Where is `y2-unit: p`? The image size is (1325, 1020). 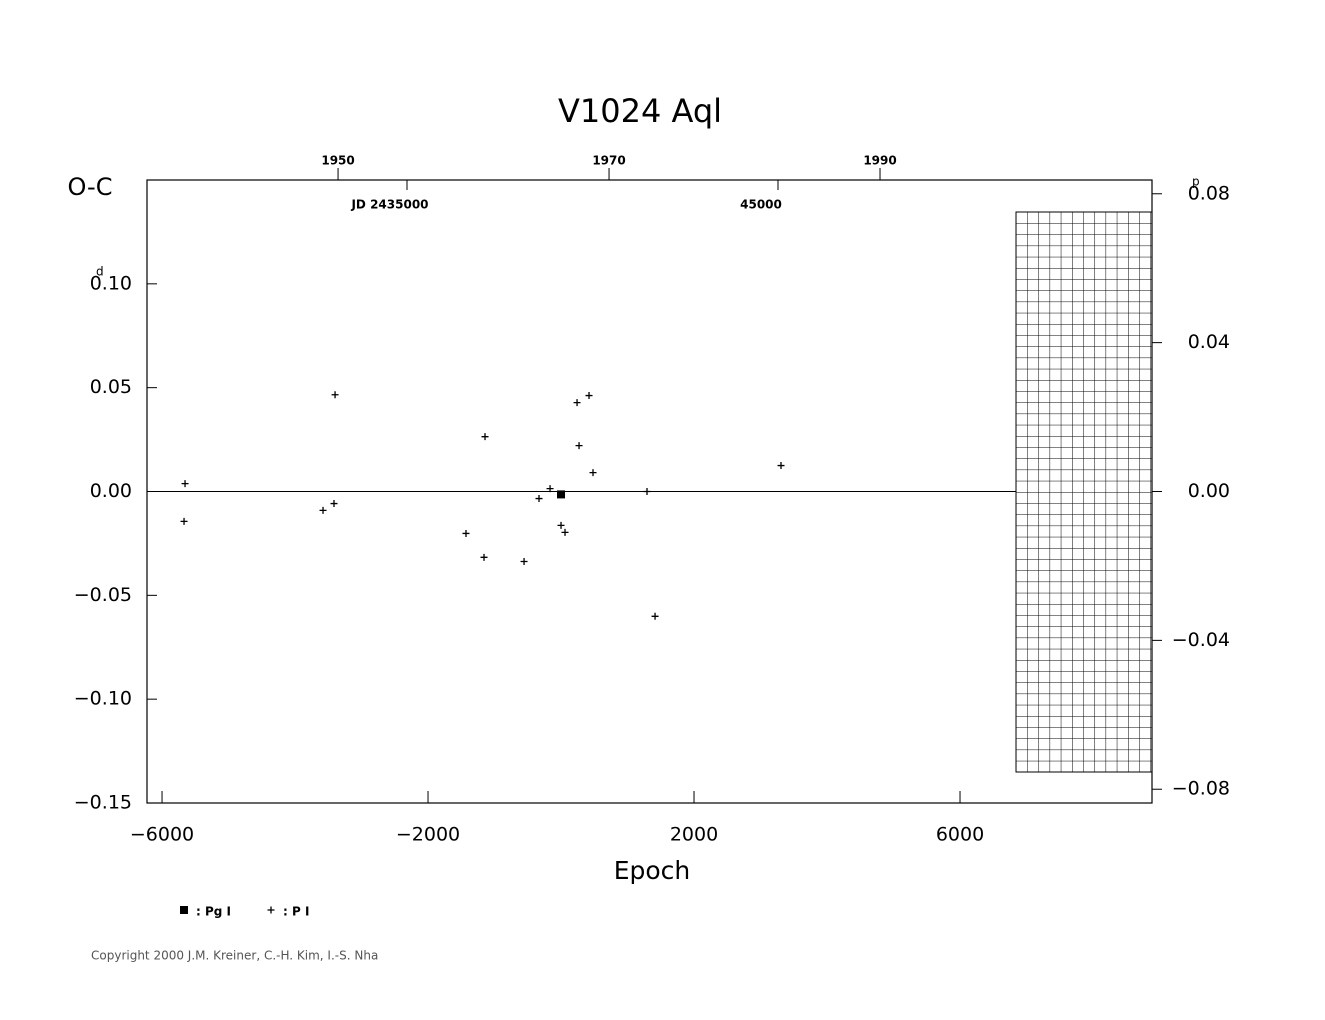 y2-unit: p is located at coordinates (1196, 181).